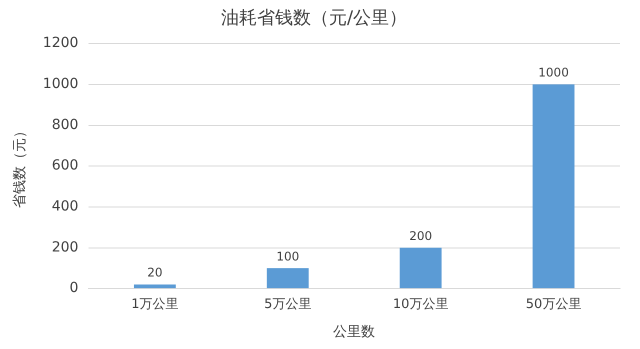  Describe the element at coordinates (420, 235) in the screenshot. I see `data-label: 200` at that location.